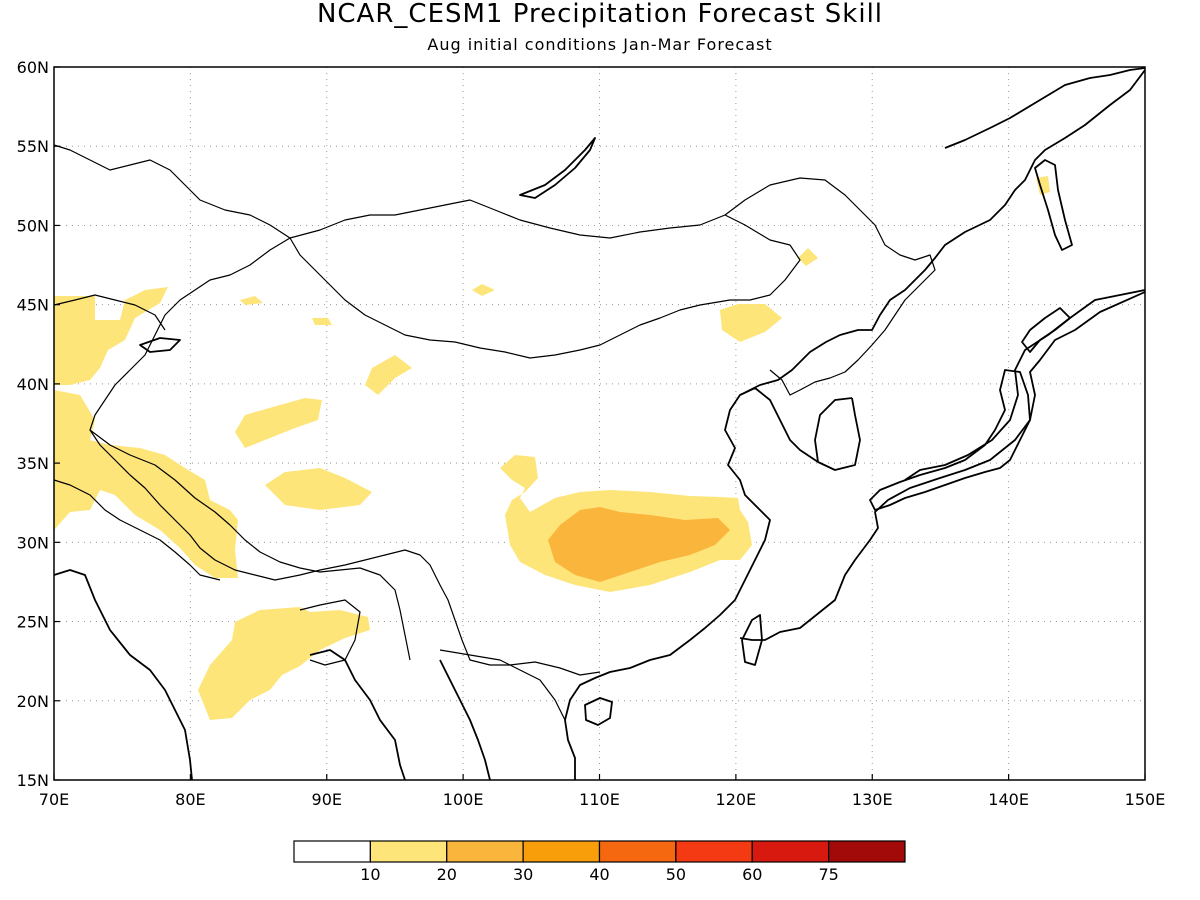 The image size is (1200, 900). What do you see at coordinates (752, 640) in the screenshot?
I see `coastline-taiwan` at bounding box center [752, 640].